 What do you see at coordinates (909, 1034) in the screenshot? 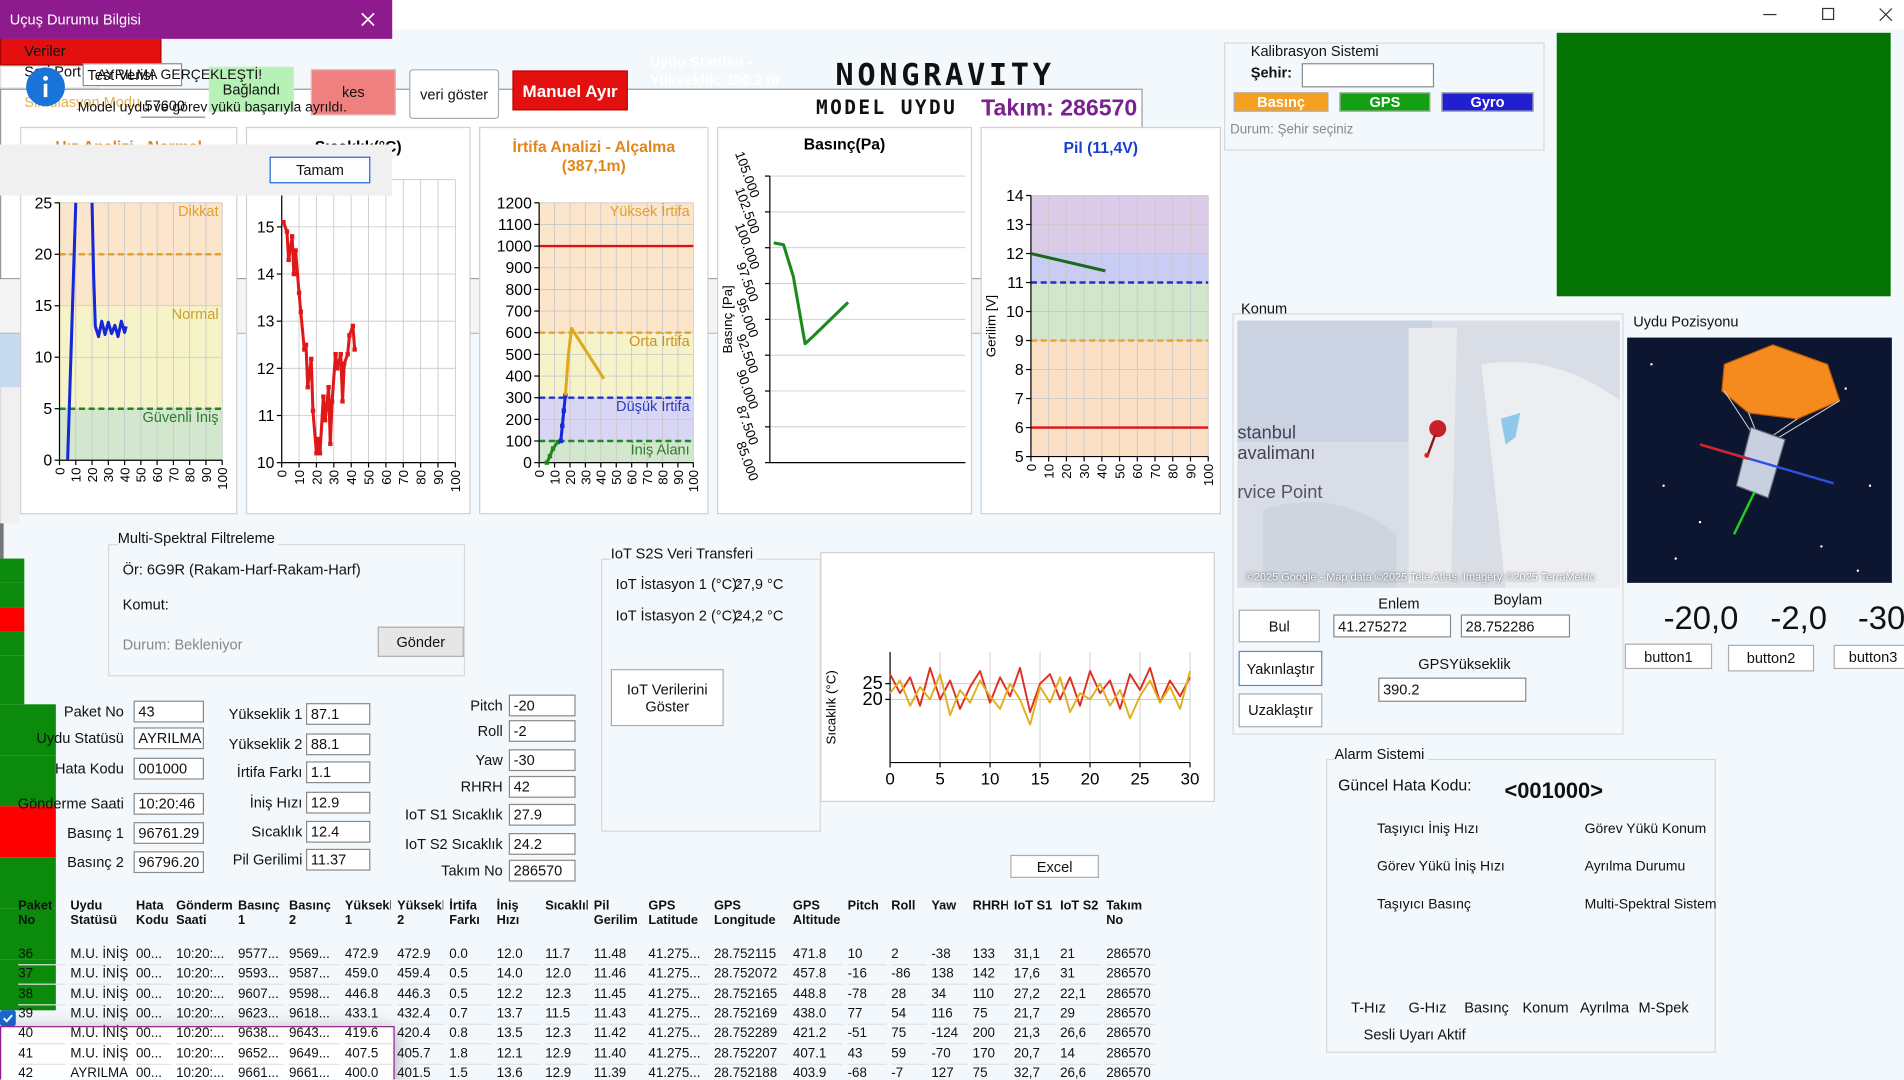
I see `table-cell: 75` at bounding box center [909, 1034].